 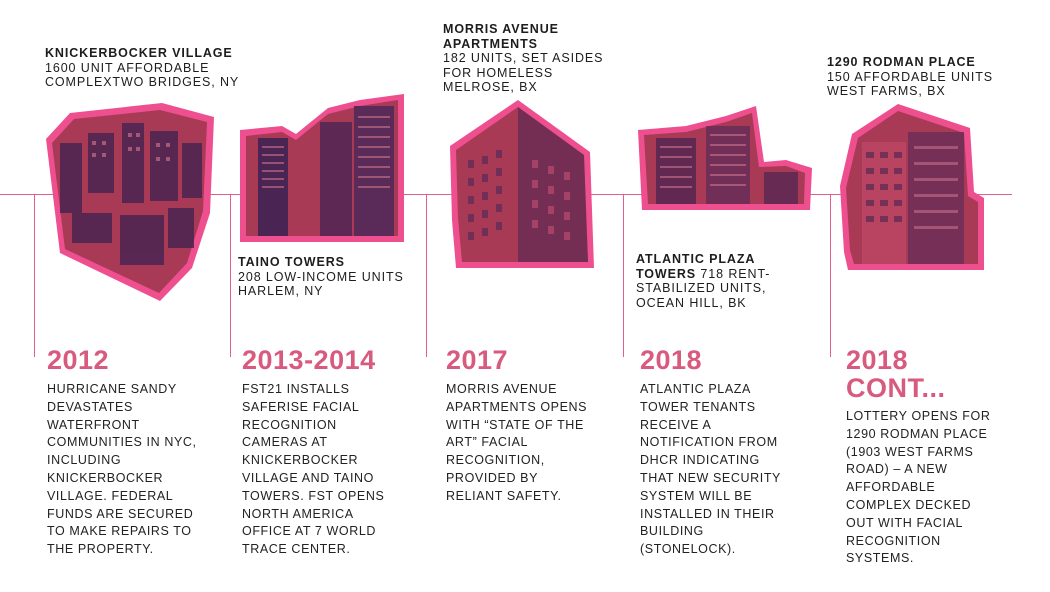 I want to click on building-name: ATLANTIC PLAZA TOWERS, so click(x=695, y=266).